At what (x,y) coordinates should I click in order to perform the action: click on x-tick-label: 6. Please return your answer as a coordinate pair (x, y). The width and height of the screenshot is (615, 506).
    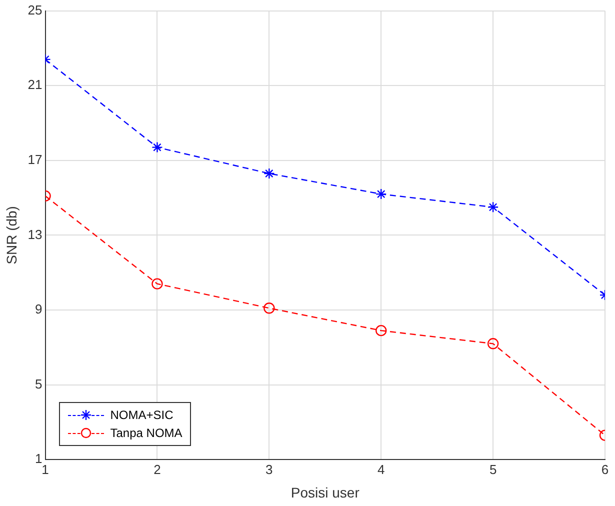
    Looking at the image, I should click on (605, 469).